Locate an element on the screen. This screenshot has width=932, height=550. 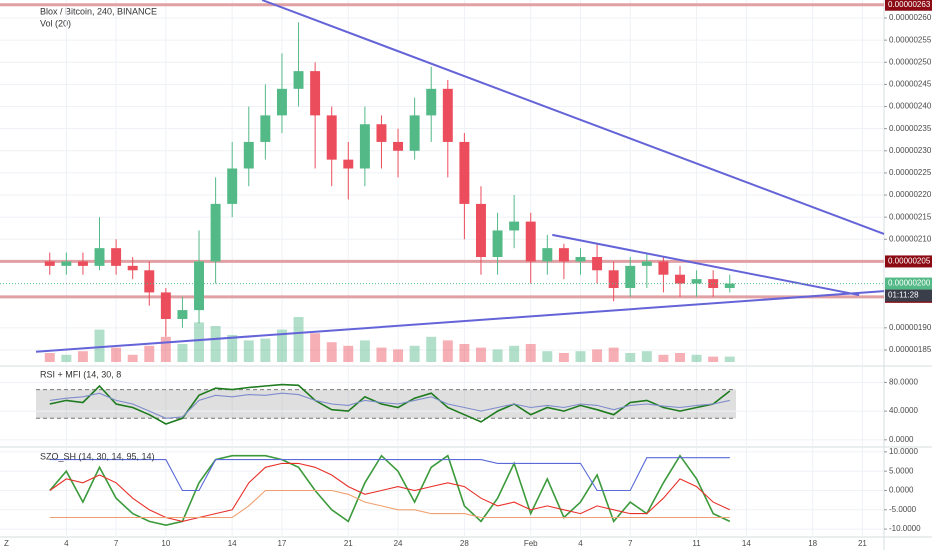
x-tick-label: Feb is located at coordinates (531, 543).